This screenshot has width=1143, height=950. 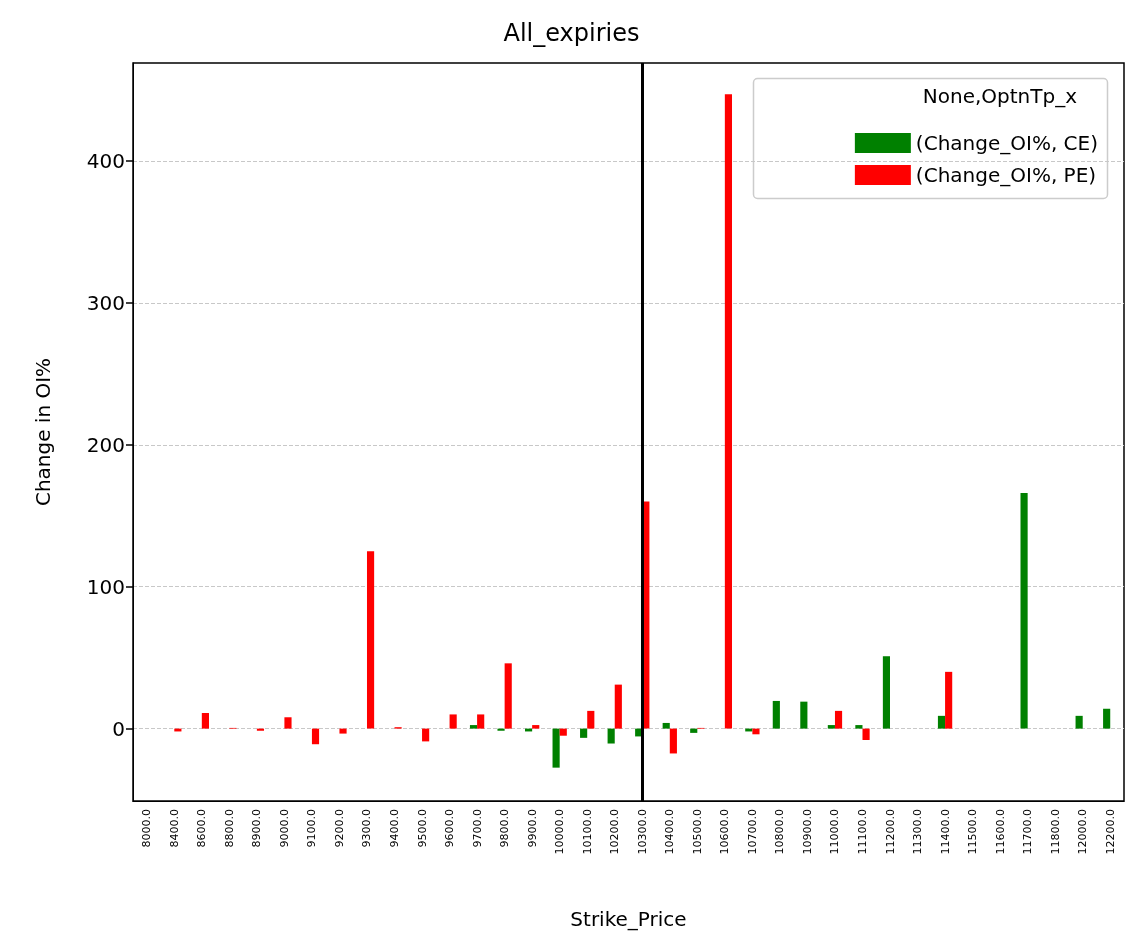 I want to click on x-tick-label: 9400.0, so click(x=395, y=828).